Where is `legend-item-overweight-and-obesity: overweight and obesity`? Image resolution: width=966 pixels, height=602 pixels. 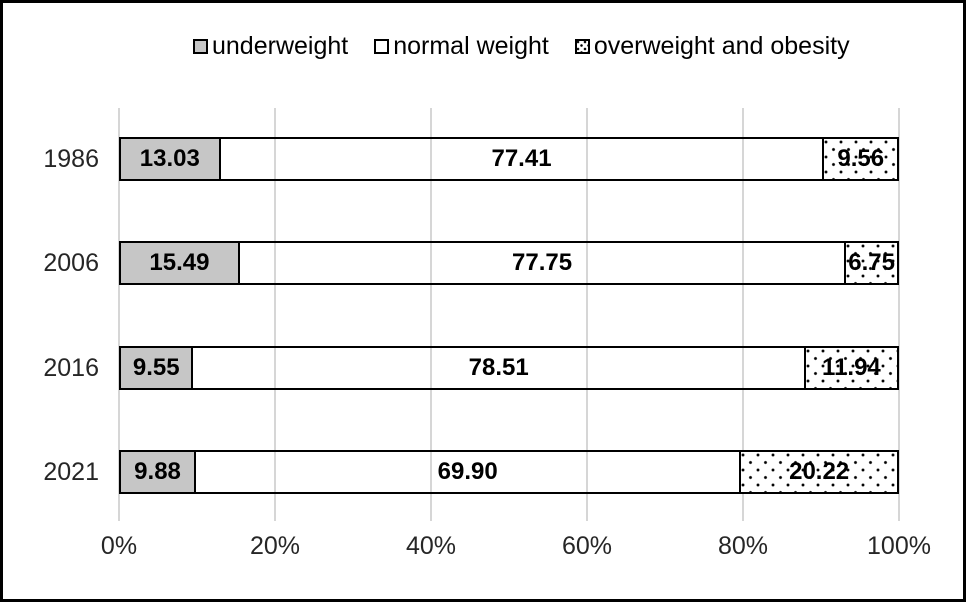 legend-item-overweight-and-obesity: overweight and obesity is located at coordinates (712, 46).